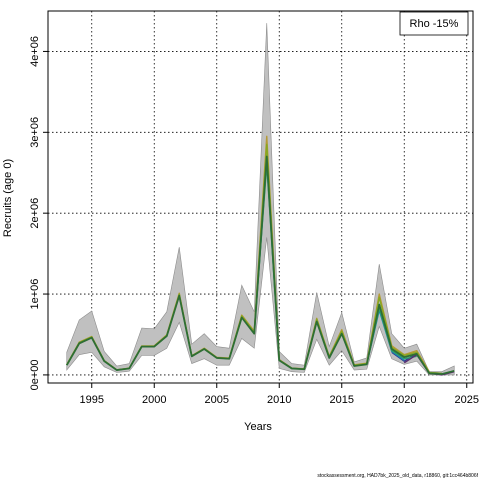 The width and height of the screenshot is (480, 480). Describe the element at coordinates (467, 400) in the screenshot. I see `x-tick-label: 2025` at that location.